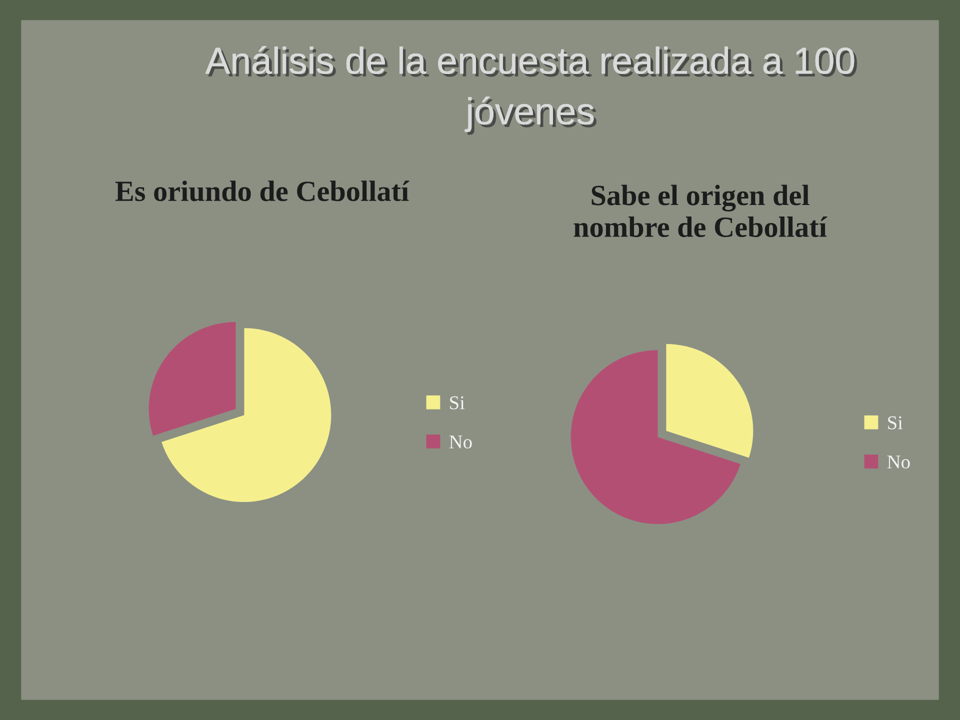 The width and height of the screenshot is (960, 720). What do you see at coordinates (531, 90) in the screenshot?
I see `text: Análisis de la encuesta realizada a 100 jóvenes` at bounding box center [531, 90].